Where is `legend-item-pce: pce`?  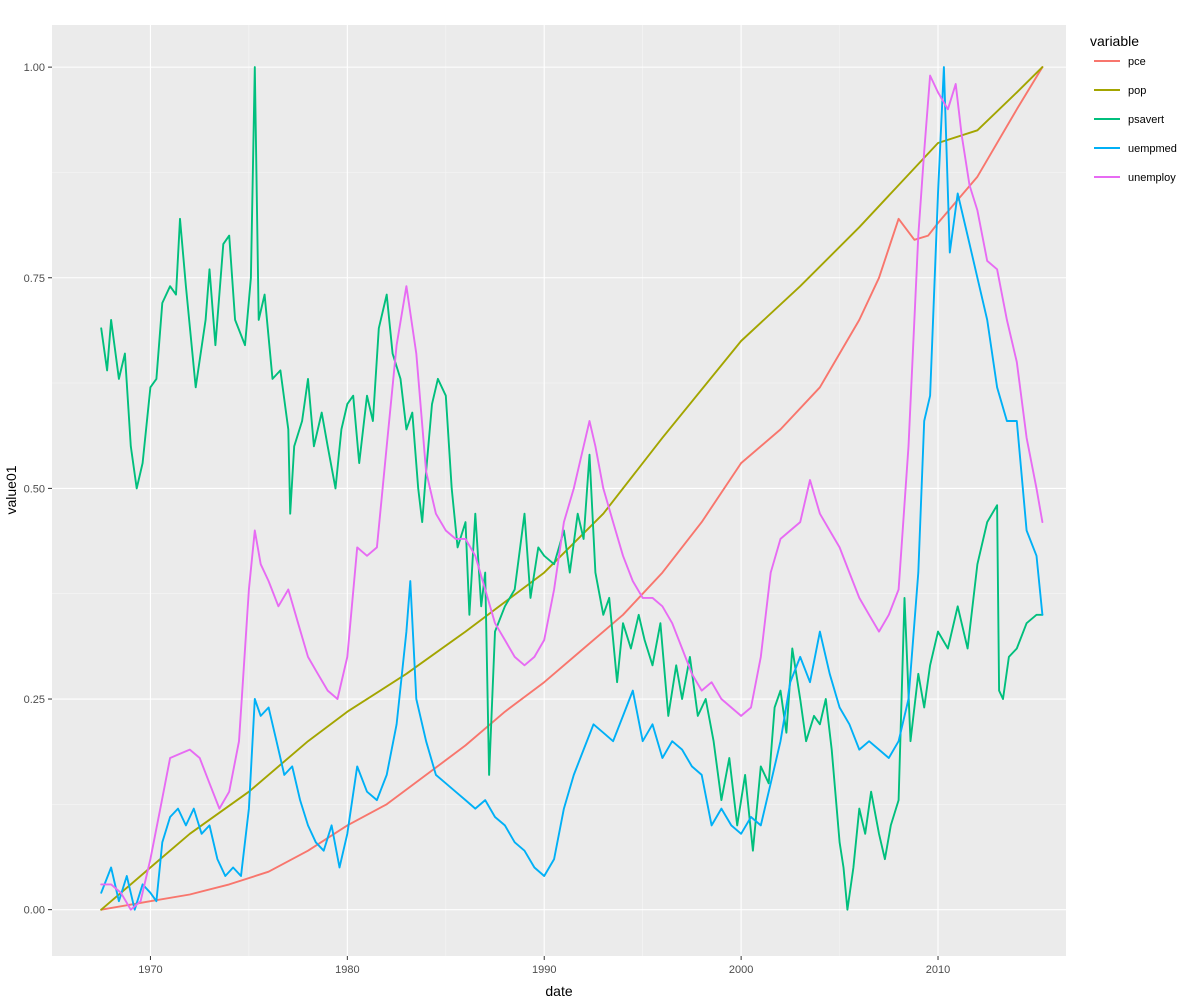
legend-item-pce: pce is located at coordinates (1120, 62).